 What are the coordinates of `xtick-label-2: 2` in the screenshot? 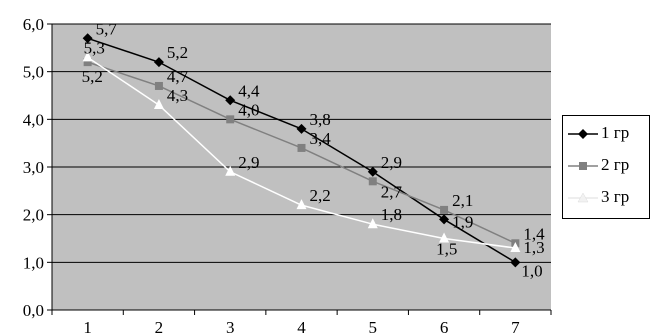 It's located at (159, 327).